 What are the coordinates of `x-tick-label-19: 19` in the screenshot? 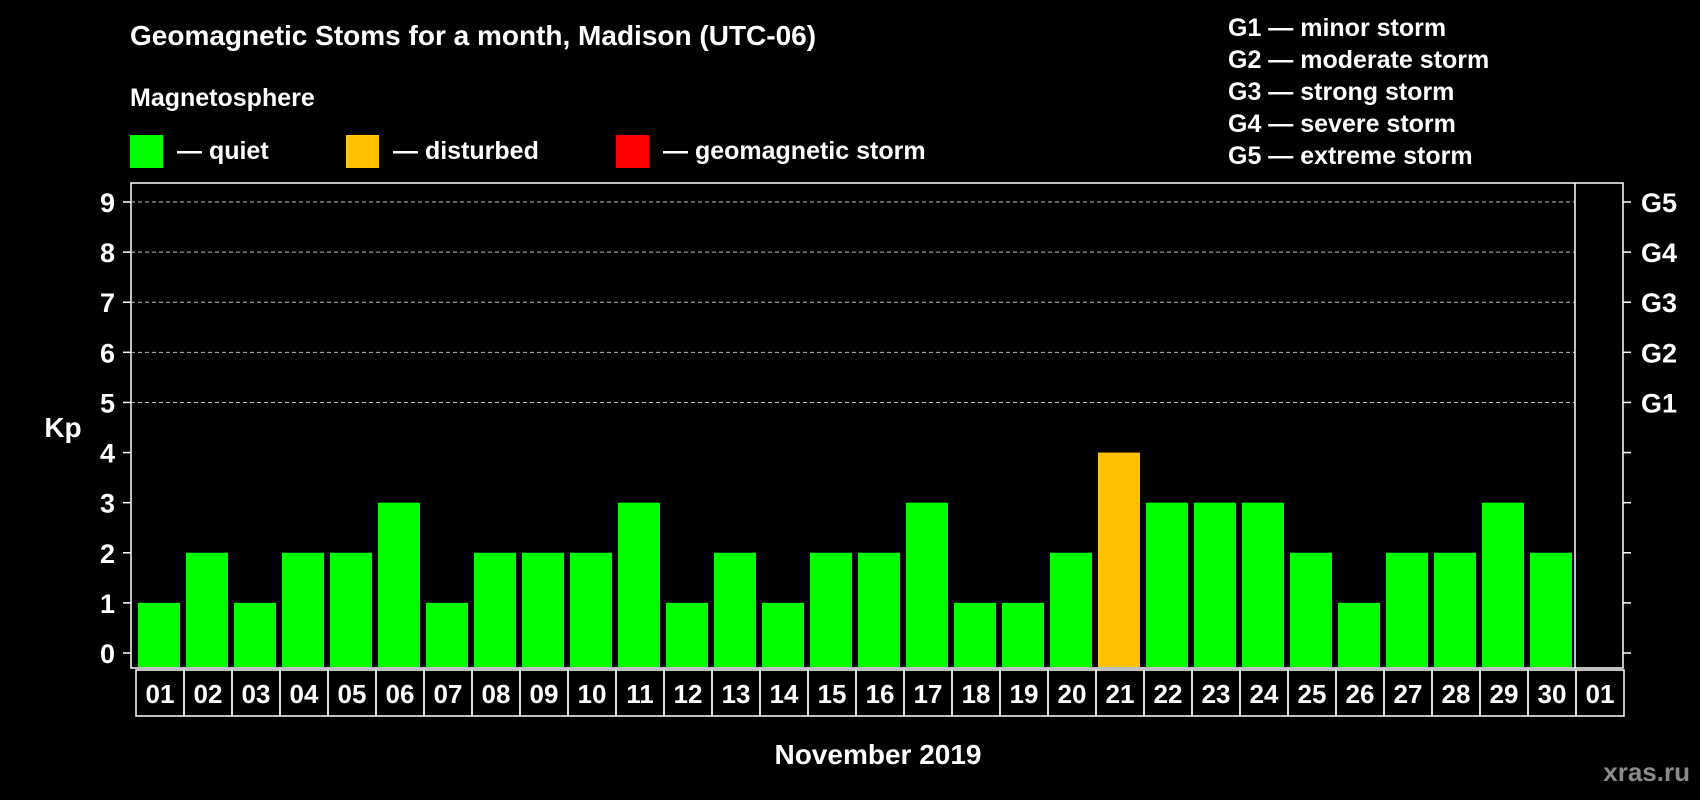 It's located at (1024, 694).